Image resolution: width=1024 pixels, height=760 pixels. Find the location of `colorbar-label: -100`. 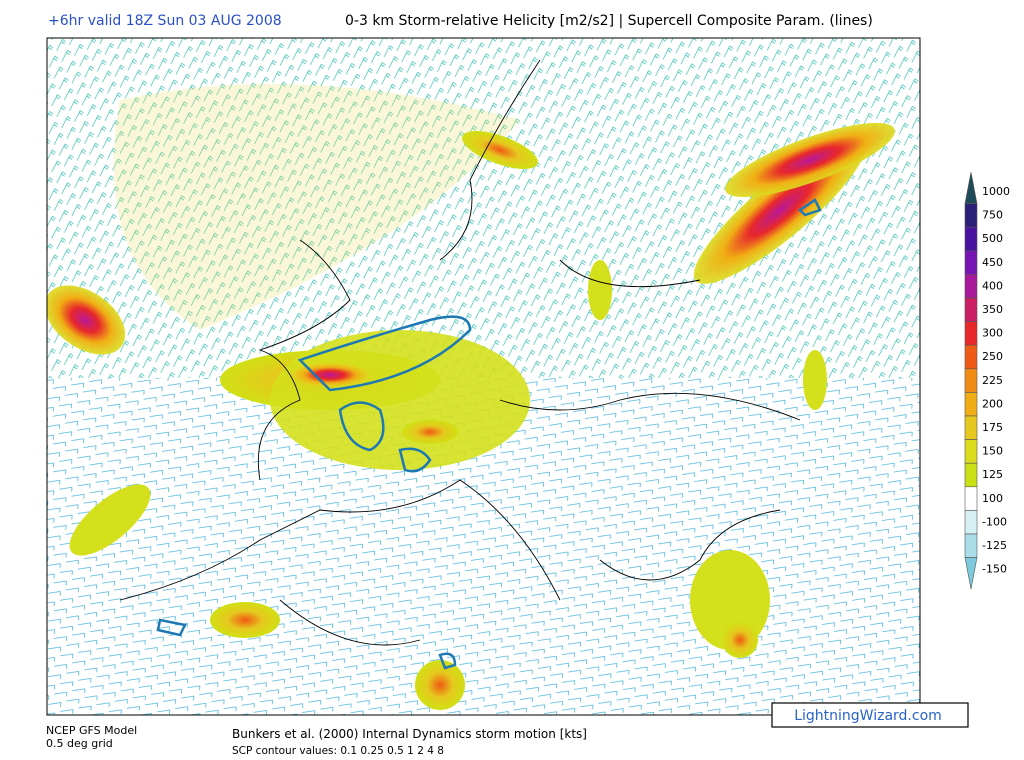

colorbar-label: -100 is located at coordinates (994, 521).